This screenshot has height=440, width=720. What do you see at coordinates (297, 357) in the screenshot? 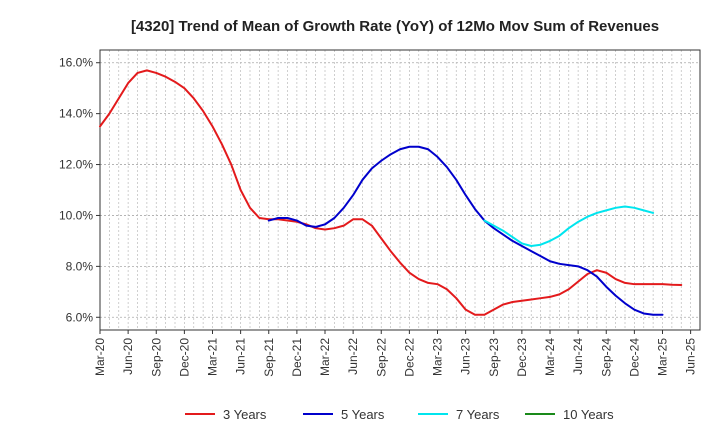
I see `x-tick-label: Dec-21` at bounding box center [297, 357].